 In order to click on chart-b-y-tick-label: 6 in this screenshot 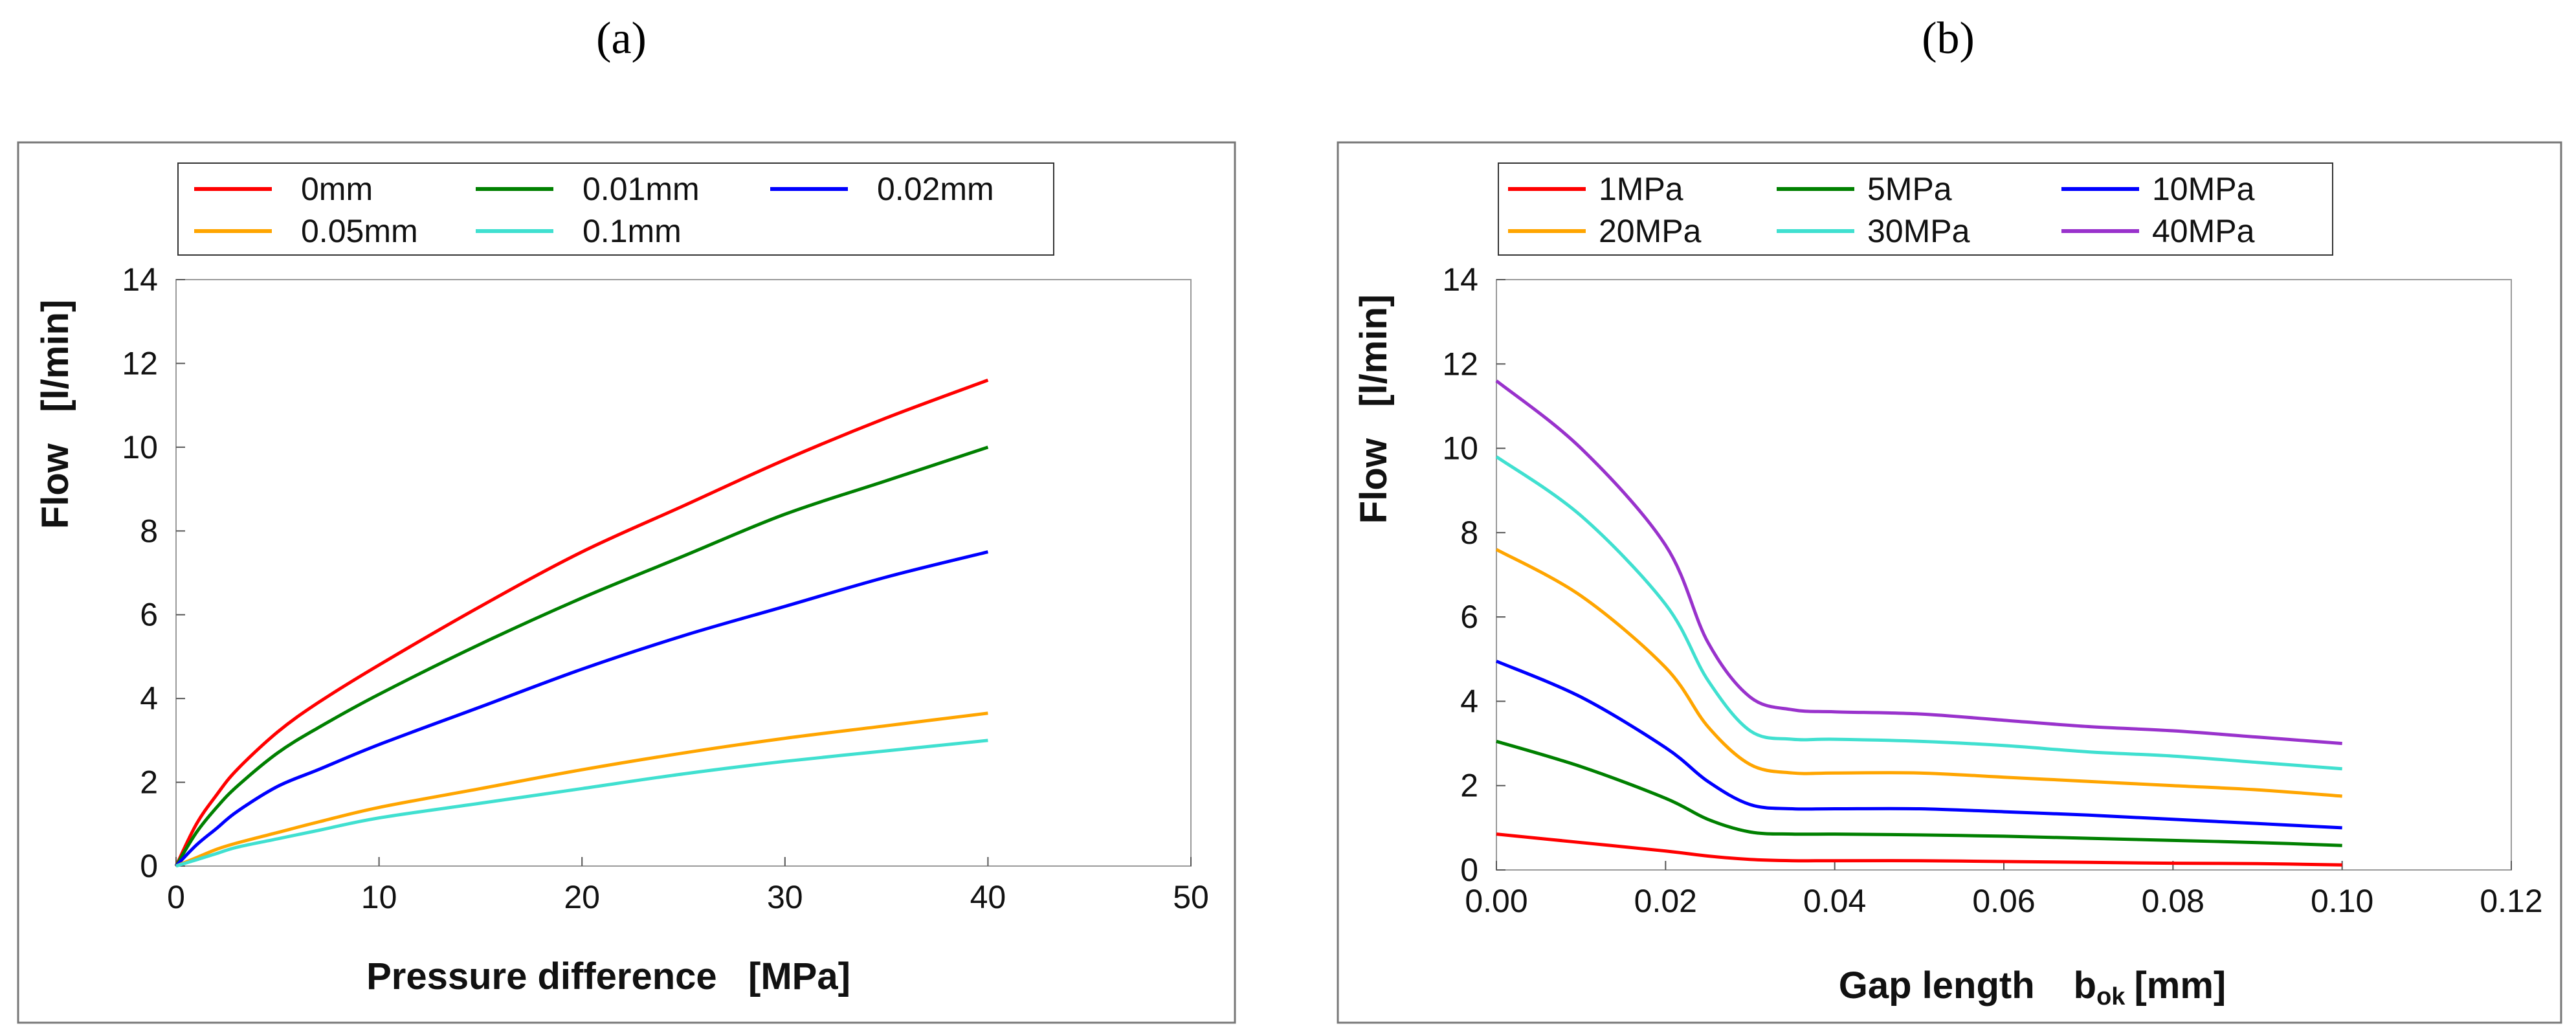, I will do `click(1469, 617)`.